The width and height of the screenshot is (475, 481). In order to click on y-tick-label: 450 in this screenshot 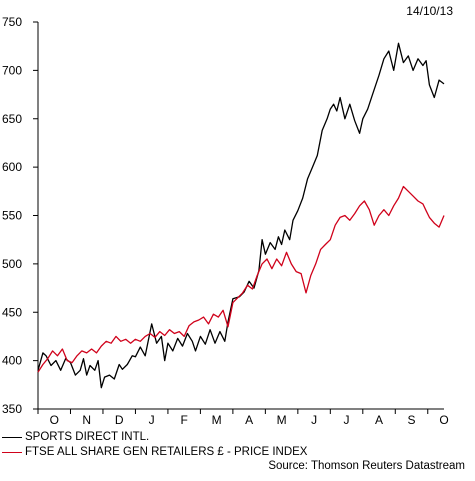, I will do `click(12, 312)`.